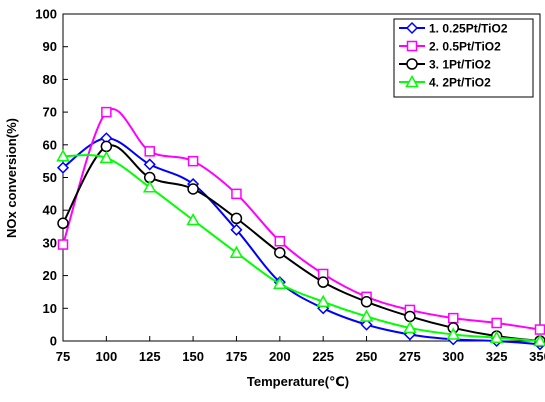 This screenshot has width=545, height=402. I want to click on legend-entry: 3. 1Pt/TiO2, so click(445, 65).